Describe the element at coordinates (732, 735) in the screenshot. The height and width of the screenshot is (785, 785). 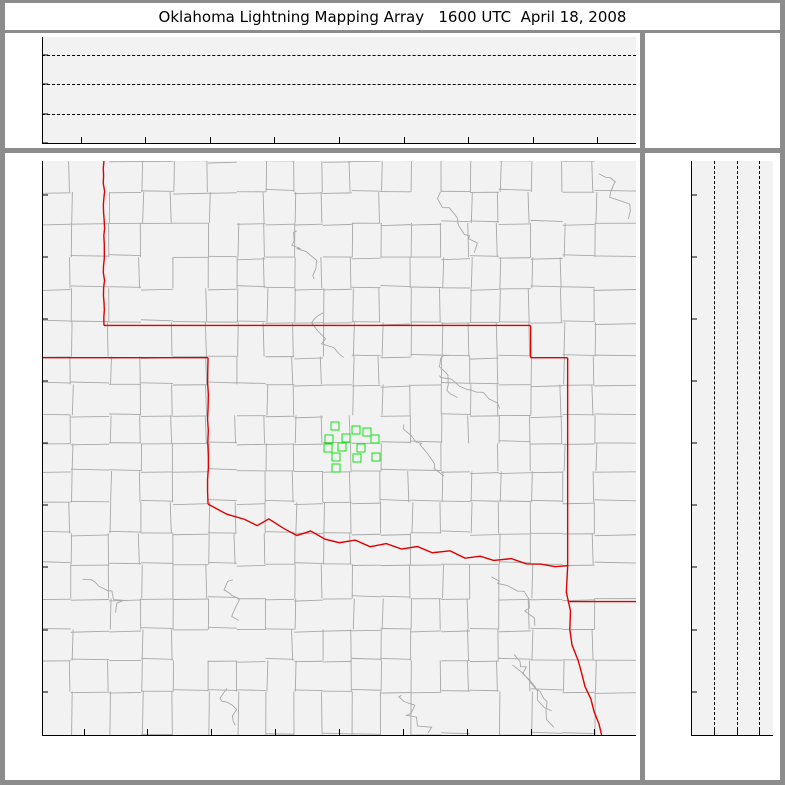
I see `right-x-axis-line` at that location.